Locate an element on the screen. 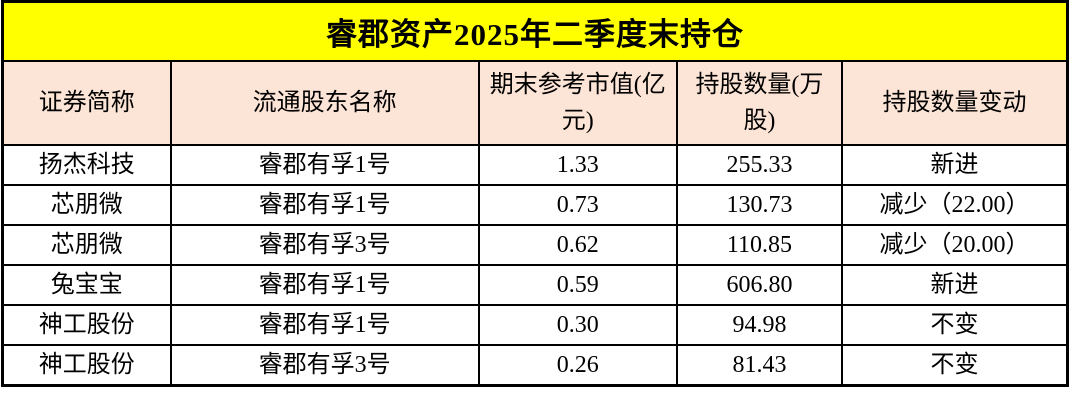 This screenshot has width=1080, height=409. table-row: 芯朋微 睿郡有孚3号 0.62 110.85 减少（20.00） is located at coordinates (535, 245).